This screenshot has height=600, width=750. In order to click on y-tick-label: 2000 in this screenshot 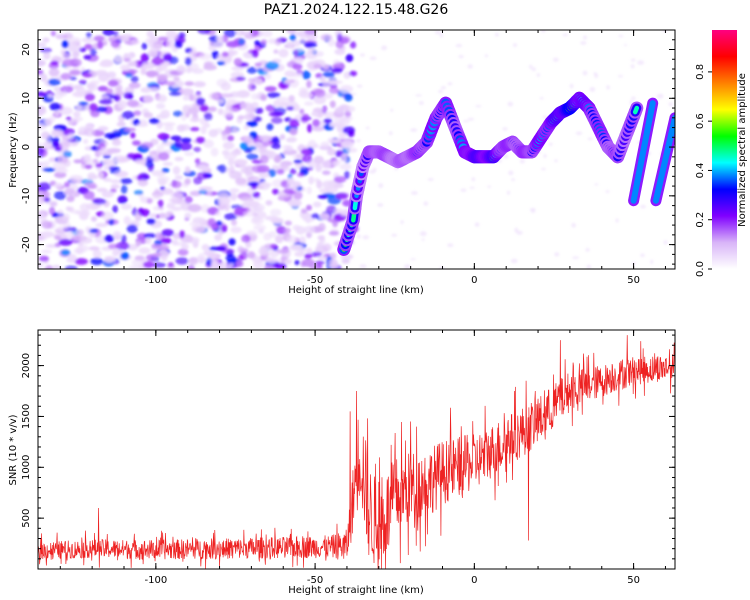, I will do `click(26, 365)`.